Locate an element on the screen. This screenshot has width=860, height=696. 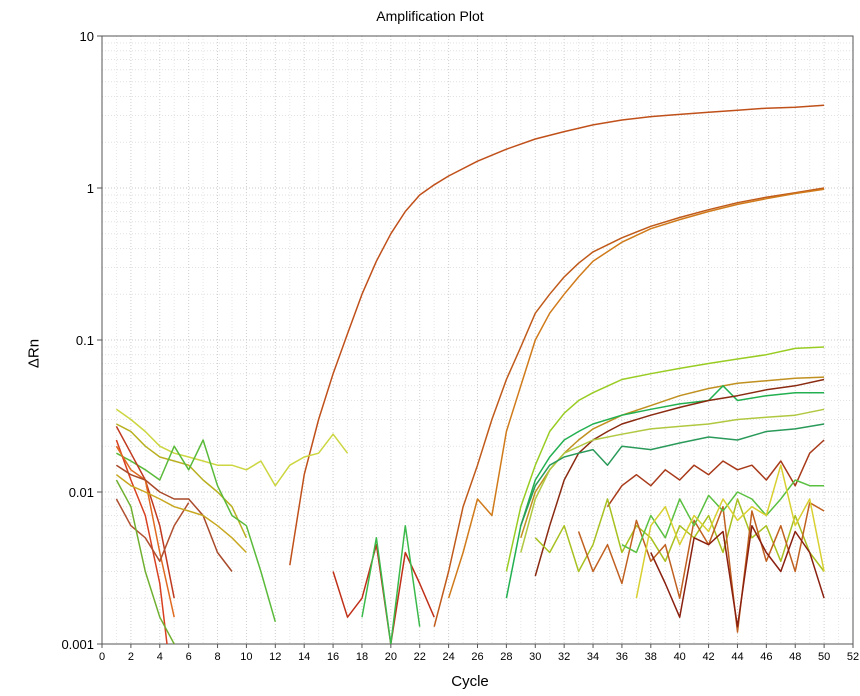
y-tick-label: 0.1 is located at coordinates (85, 340).